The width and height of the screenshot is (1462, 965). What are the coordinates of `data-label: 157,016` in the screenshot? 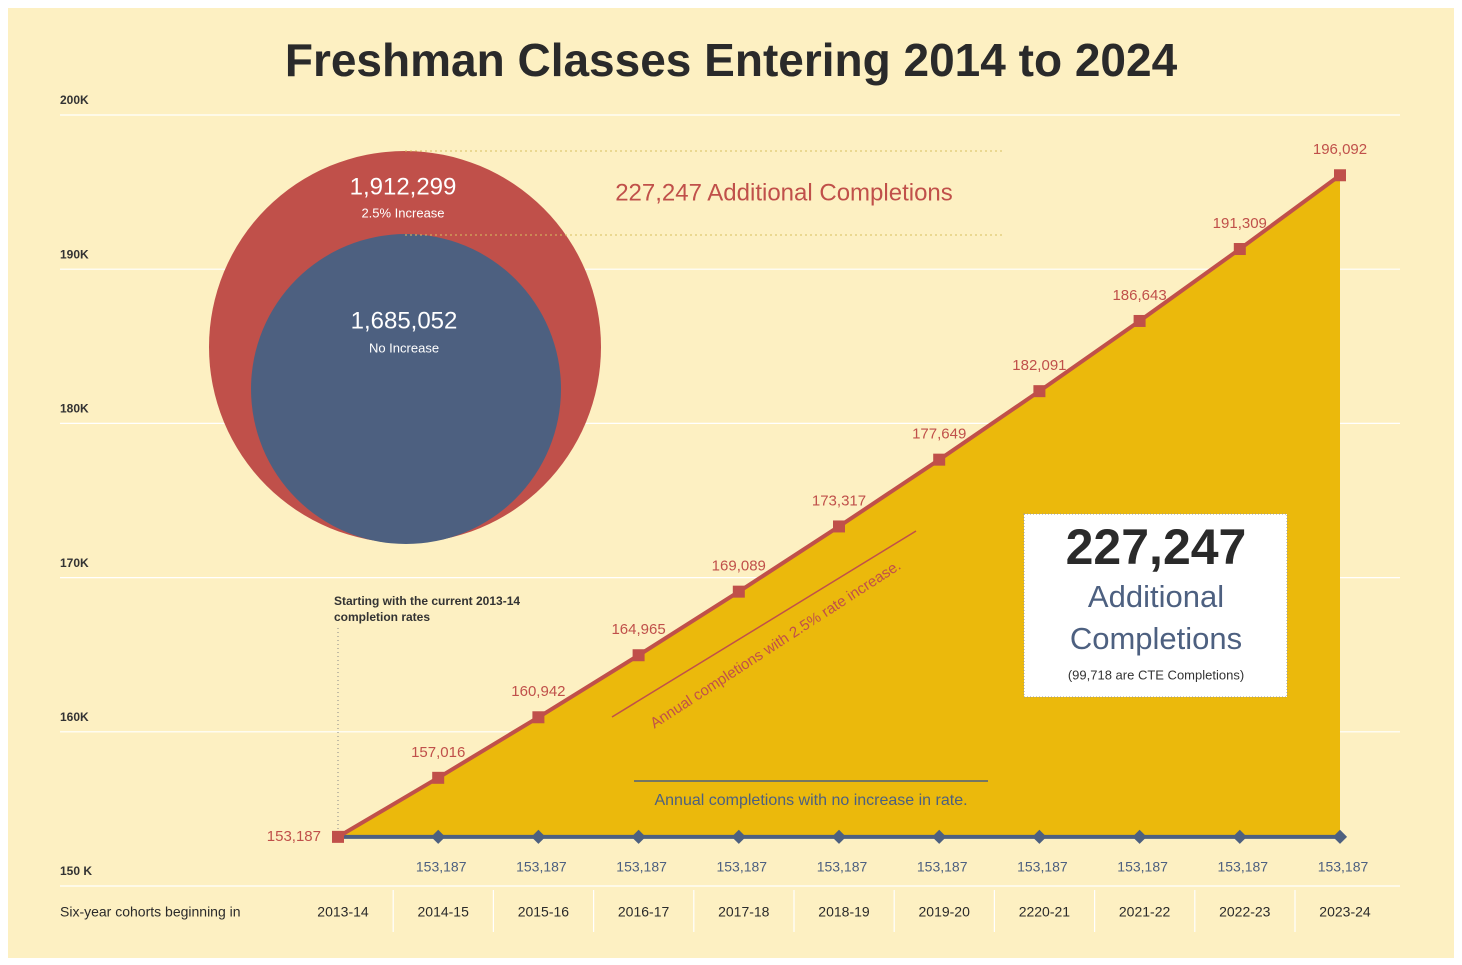 It's located at (438, 752).